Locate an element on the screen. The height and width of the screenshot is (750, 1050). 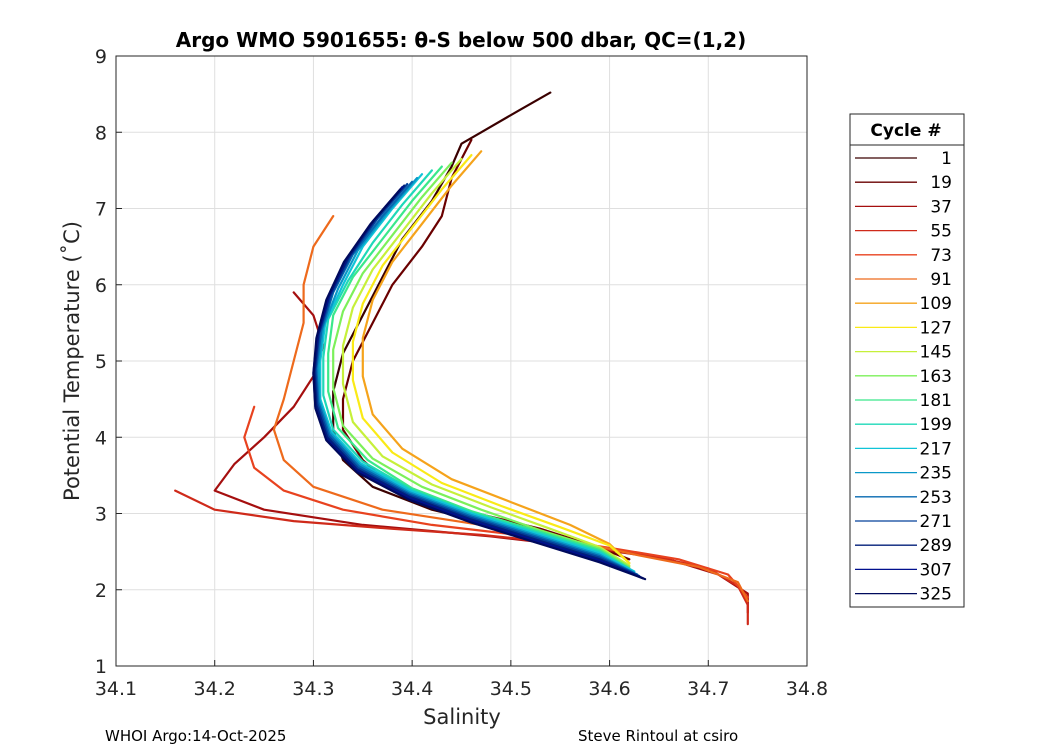
y-tick-label: 9 is located at coordinates (101, 57).